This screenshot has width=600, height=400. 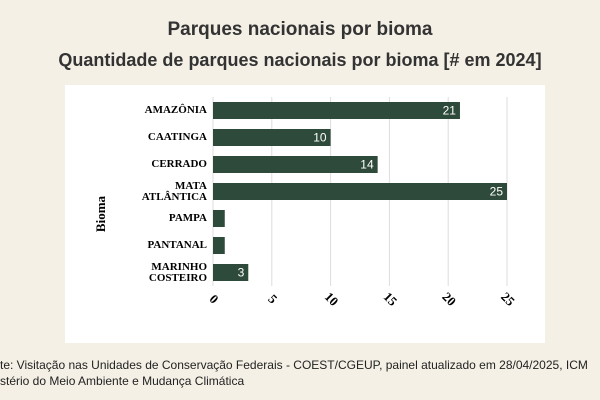 What do you see at coordinates (177, 137) in the screenshot?
I see `y-tick-label: CAATINGA` at bounding box center [177, 137].